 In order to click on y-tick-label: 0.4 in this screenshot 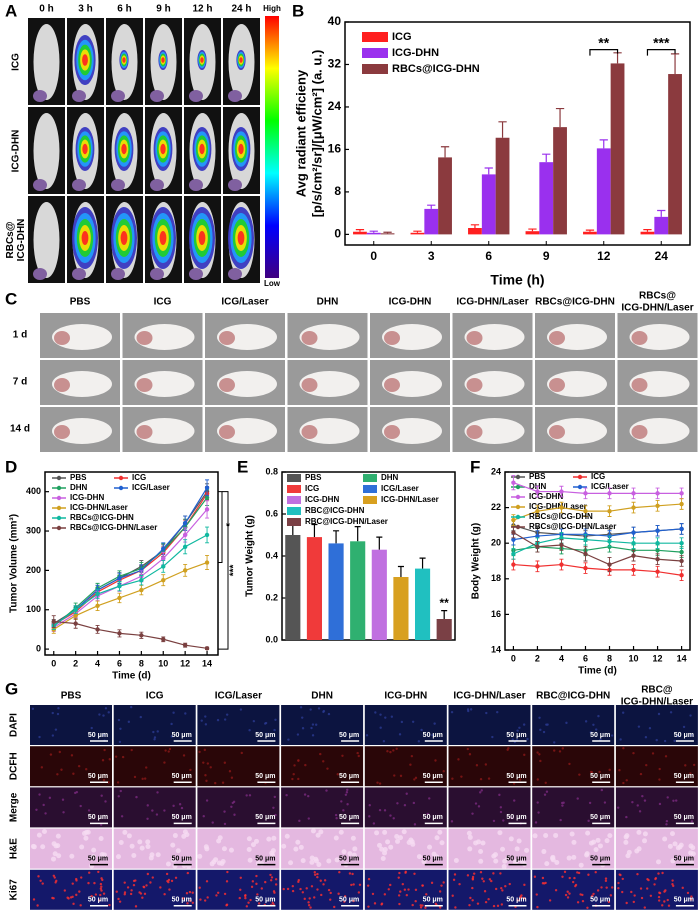, I will do `click(271, 555)`.